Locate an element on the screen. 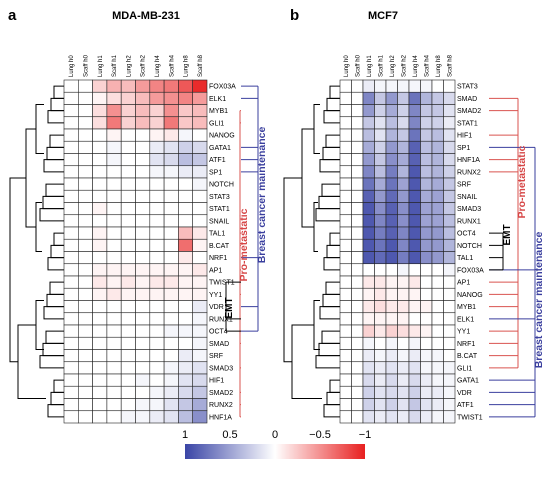  brackets-a is located at coordinates (242, 251).